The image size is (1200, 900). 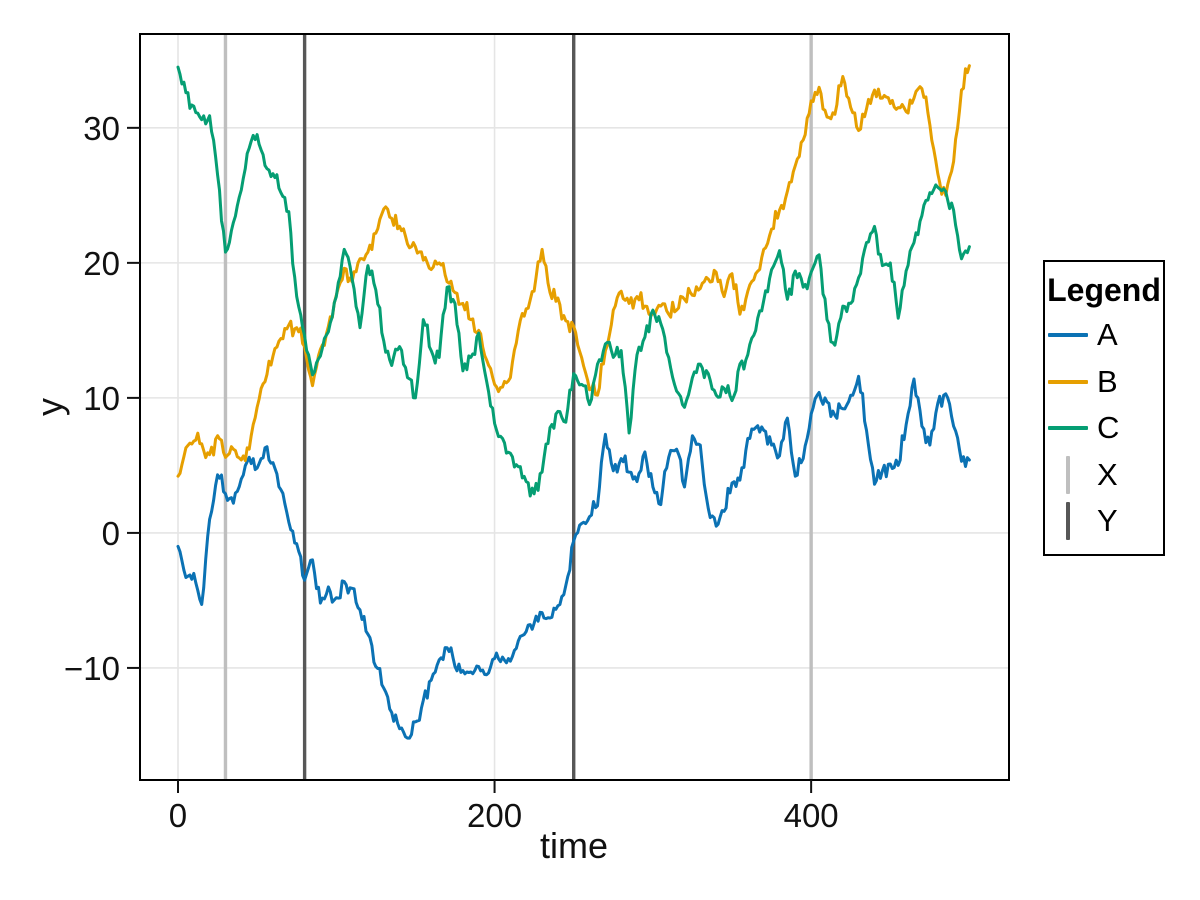 What do you see at coordinates (49, 407) in the screenshot?
I see `y-axis-label: y` at bounding box center [49, 407].